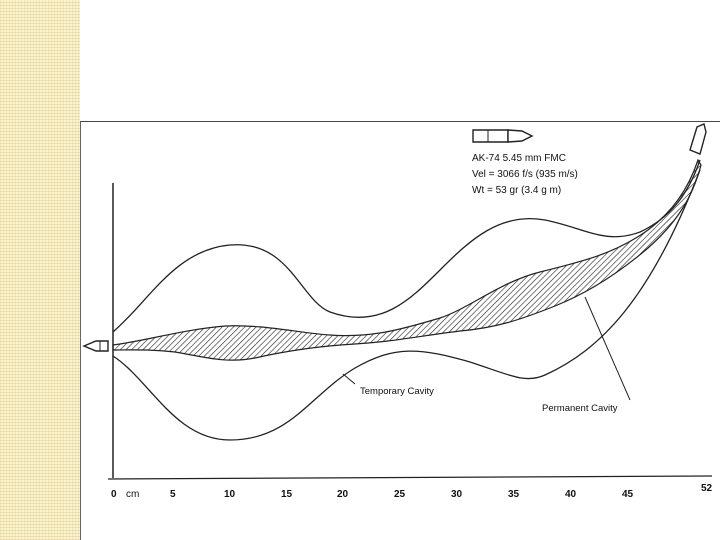 The width and height of the screenshot is (720, 540). I want to click on slide-accent-strip, so click(40, 270).